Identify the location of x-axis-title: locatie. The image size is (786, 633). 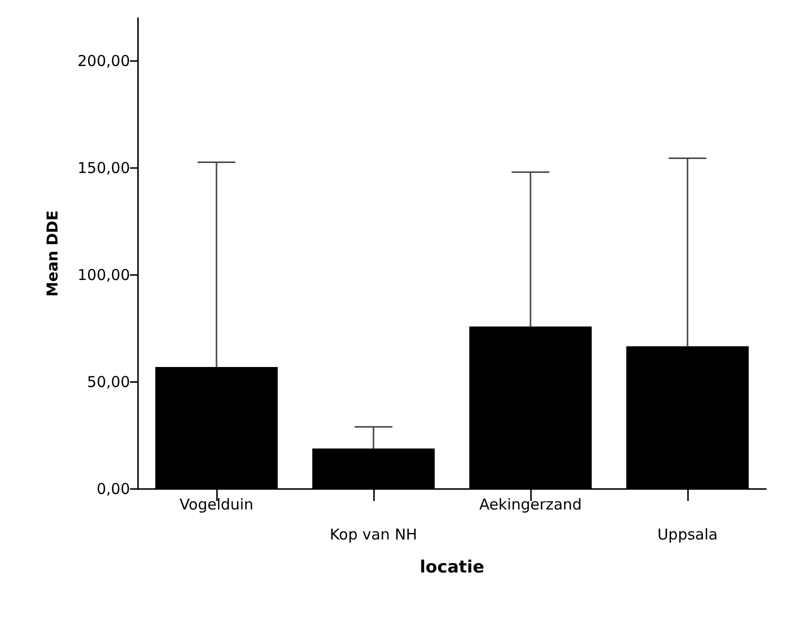
(452, 568).